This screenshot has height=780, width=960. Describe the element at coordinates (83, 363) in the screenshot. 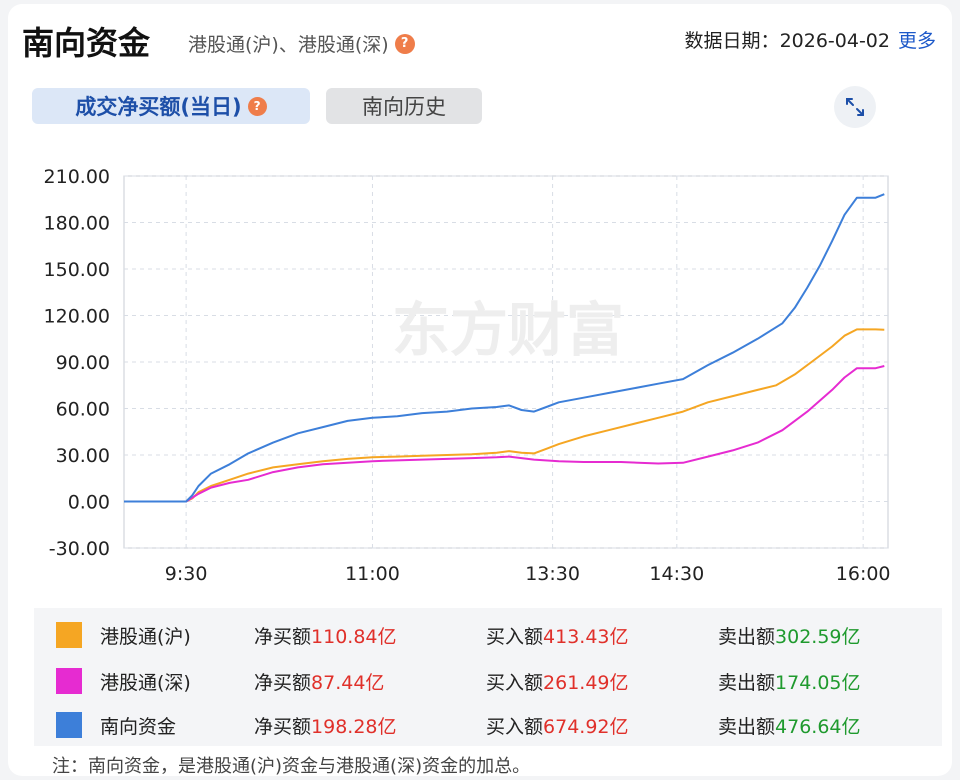

I see `y-tick-label: 90.00` at that location.